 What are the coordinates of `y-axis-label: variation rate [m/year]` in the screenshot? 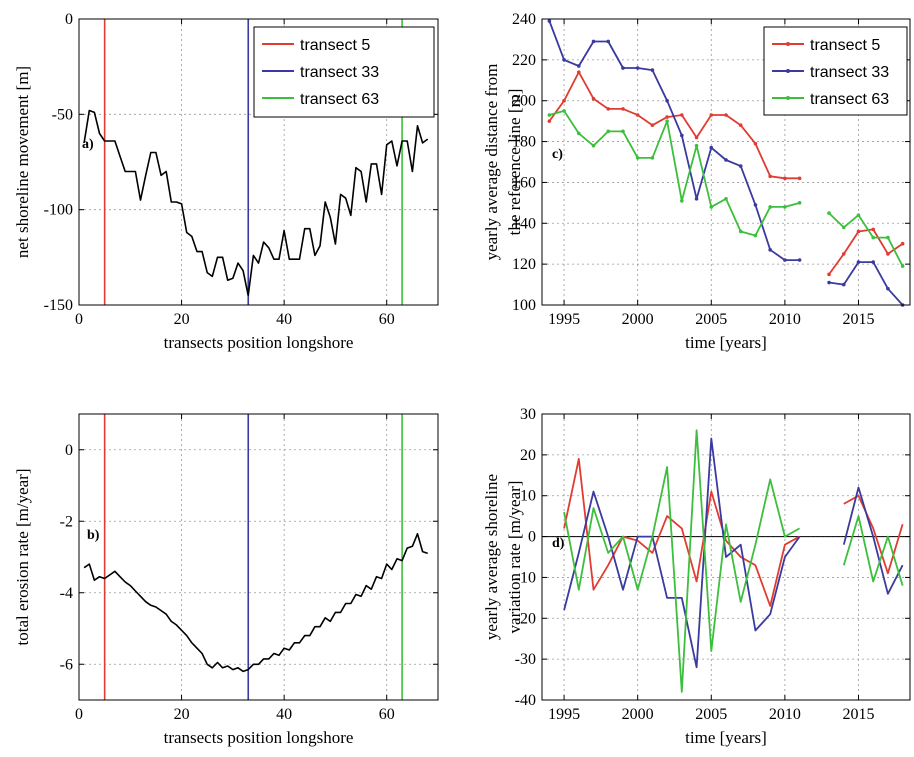 It's located at (514, 557).